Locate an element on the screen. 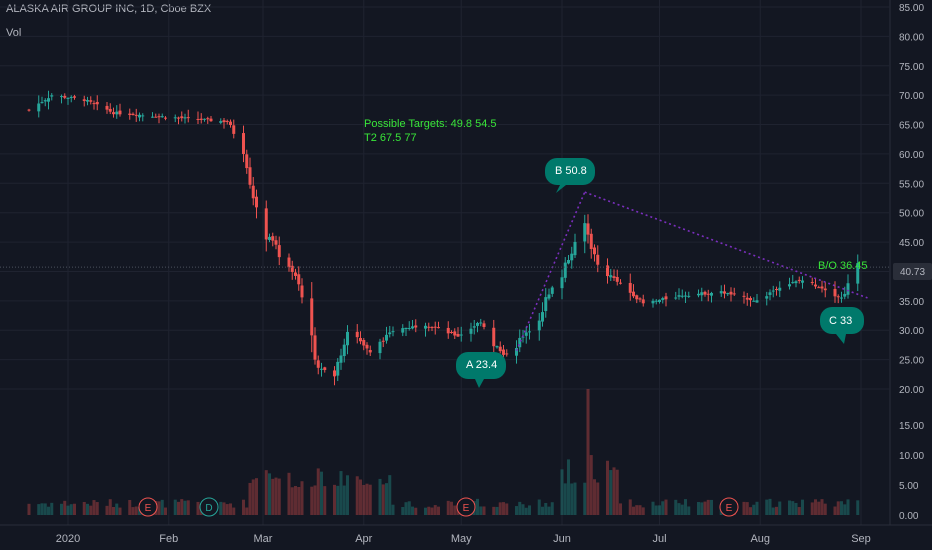 The height and width of the screenshot is (550, 932). price-tick-label: 50.00 is located at coordinates (911, 214).